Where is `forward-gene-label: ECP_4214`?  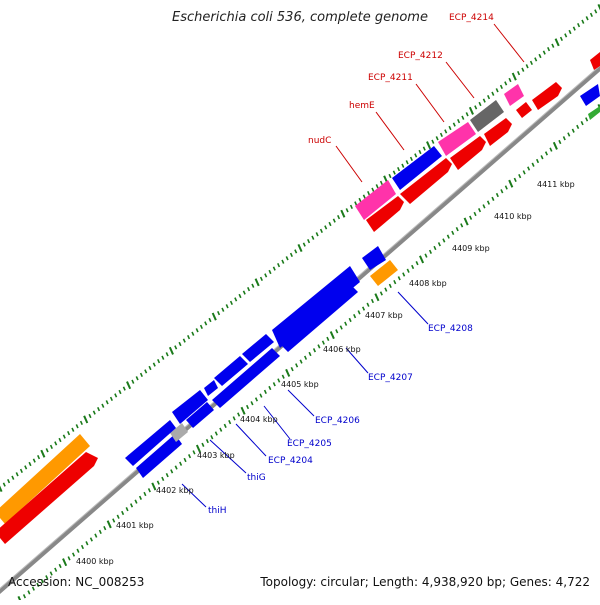 forward-gene-label: ECP_4214 is located at coordinates (471, 18).